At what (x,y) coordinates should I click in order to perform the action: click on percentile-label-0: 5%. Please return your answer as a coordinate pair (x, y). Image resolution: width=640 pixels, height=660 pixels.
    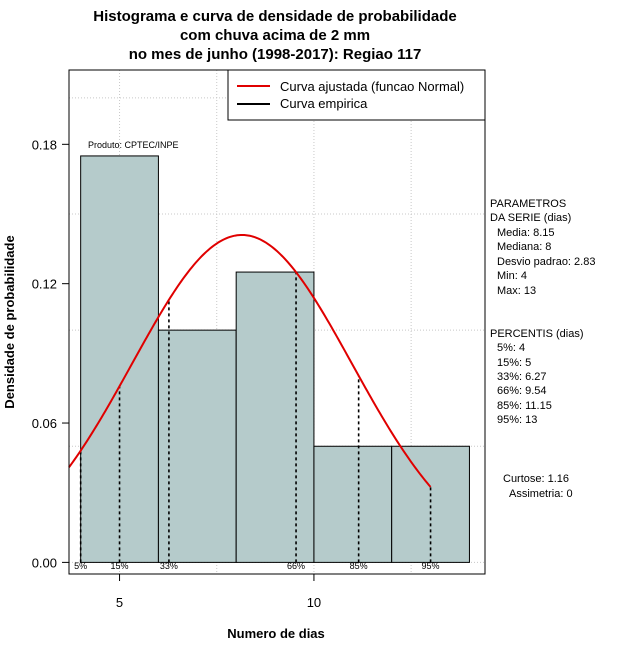
    Looking at the image, I should click on (80, 566).